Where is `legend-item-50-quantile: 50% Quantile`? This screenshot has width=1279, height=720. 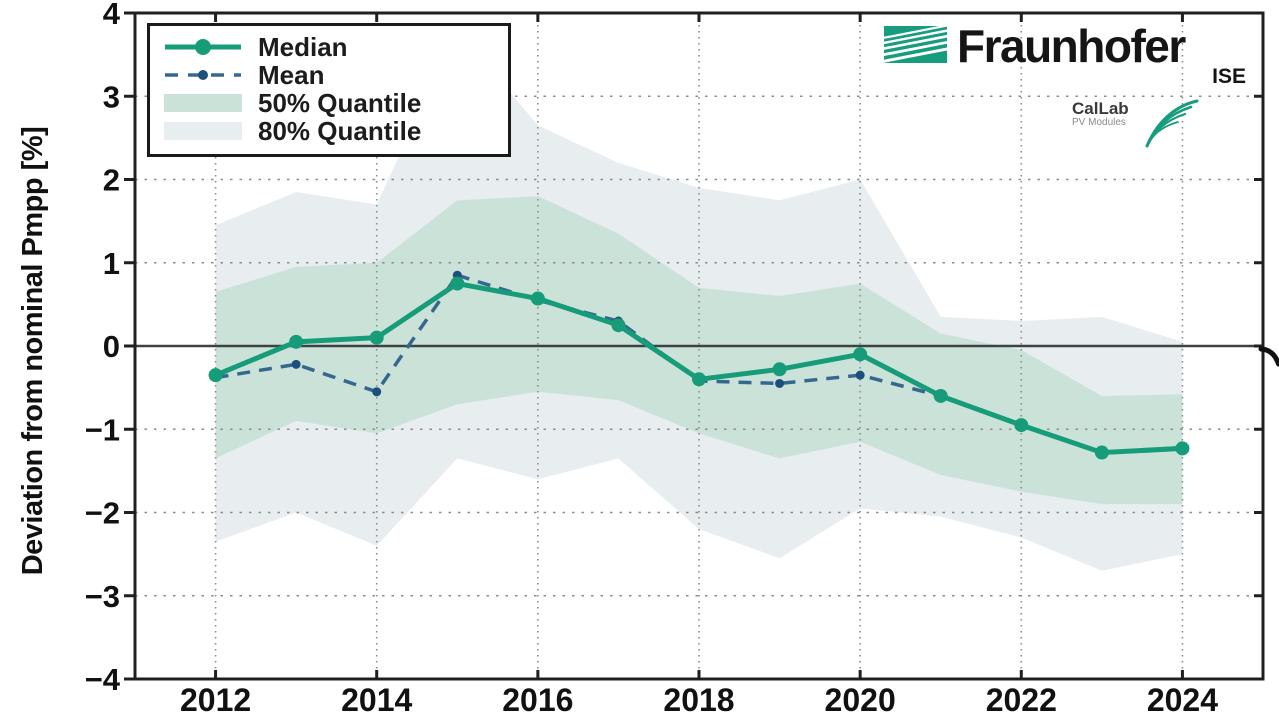
legend-item-50-quantile: 50% Quantile is located at coordinates (328, 102).